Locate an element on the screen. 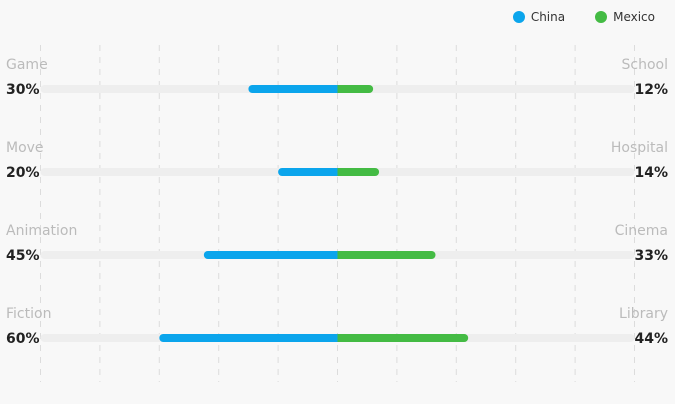  value-label-right: 12% is located at coordinates (651, 90).